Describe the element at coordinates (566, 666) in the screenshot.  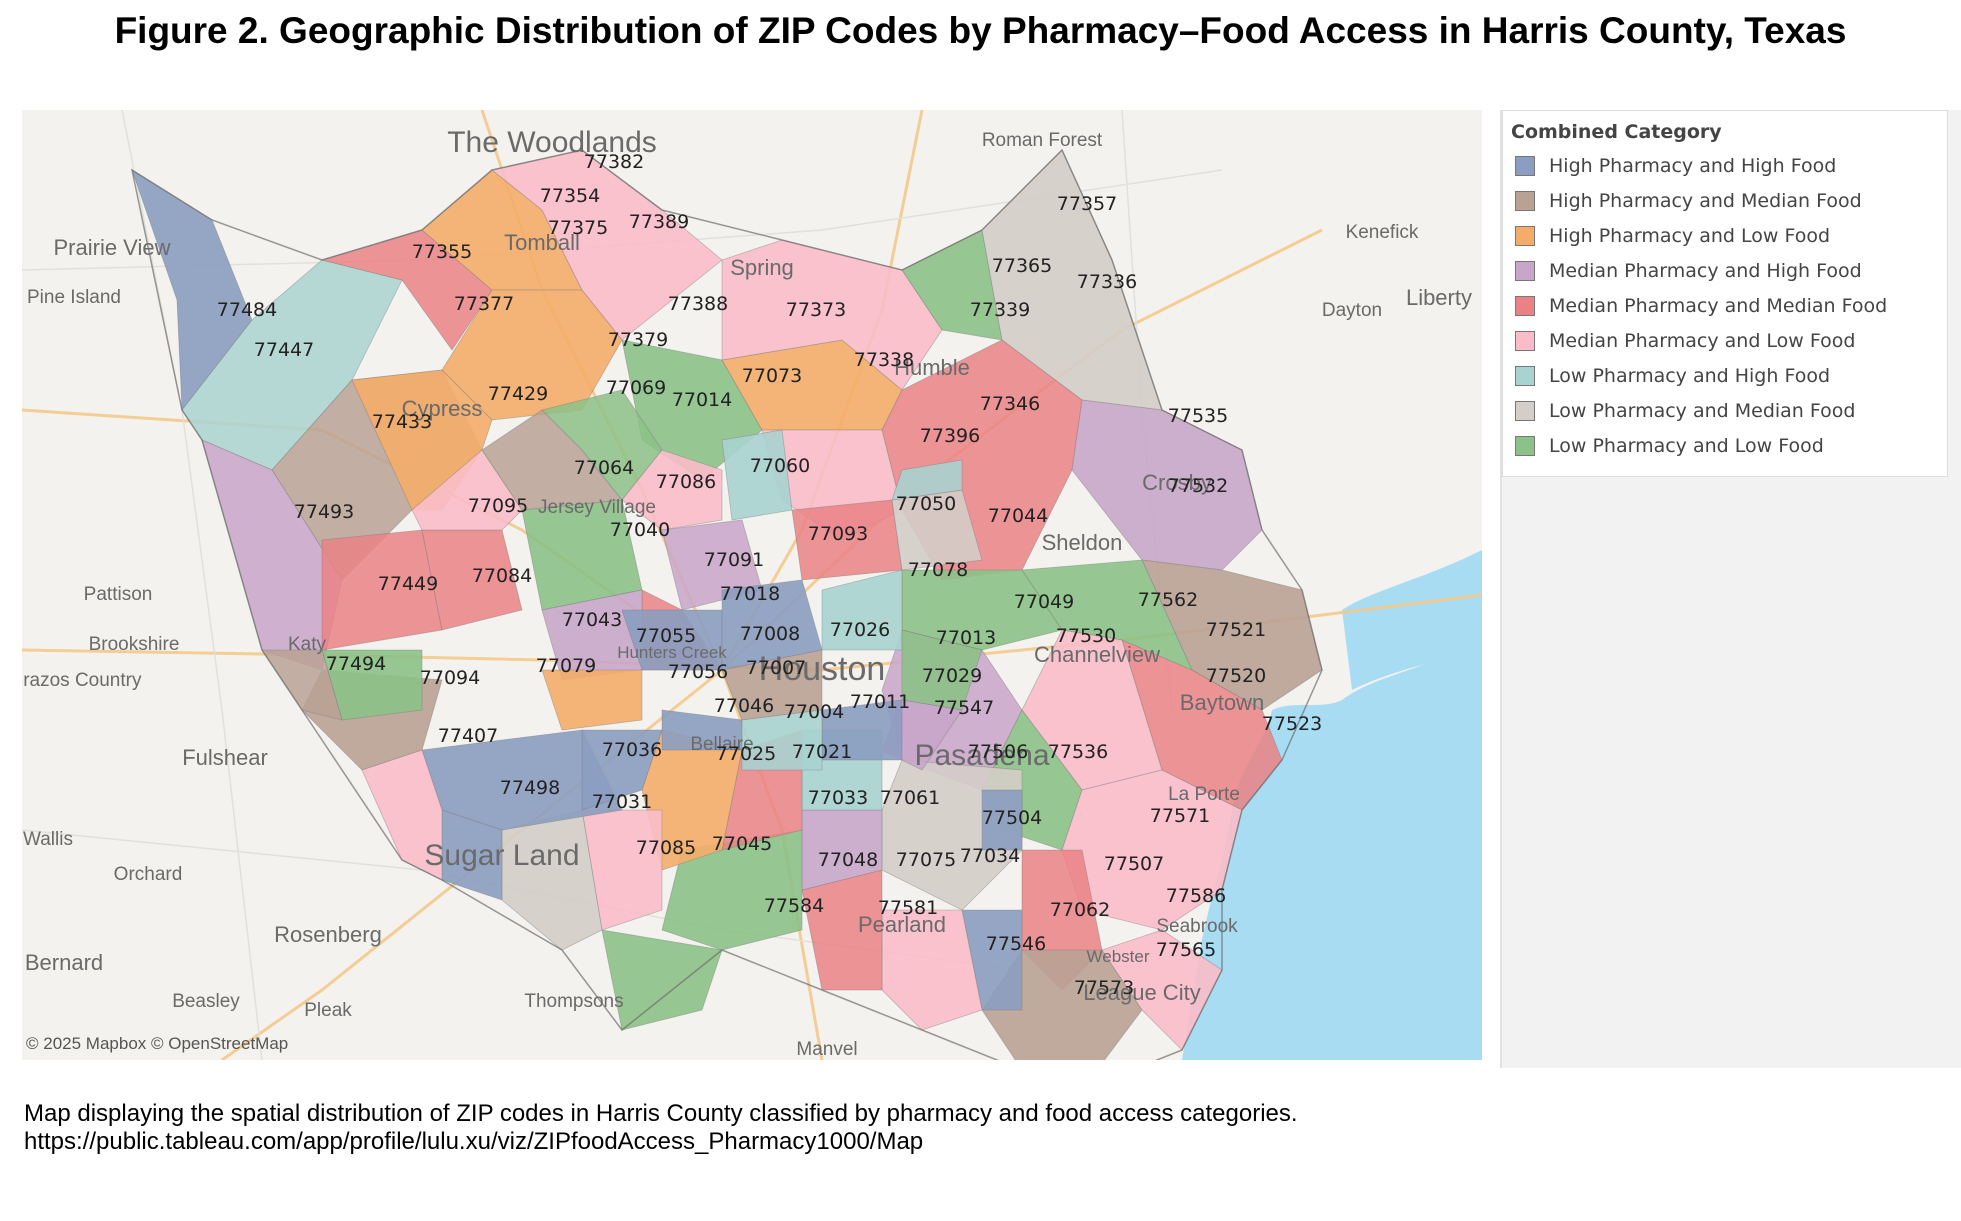
I see `zip-label: 77079` at that location.